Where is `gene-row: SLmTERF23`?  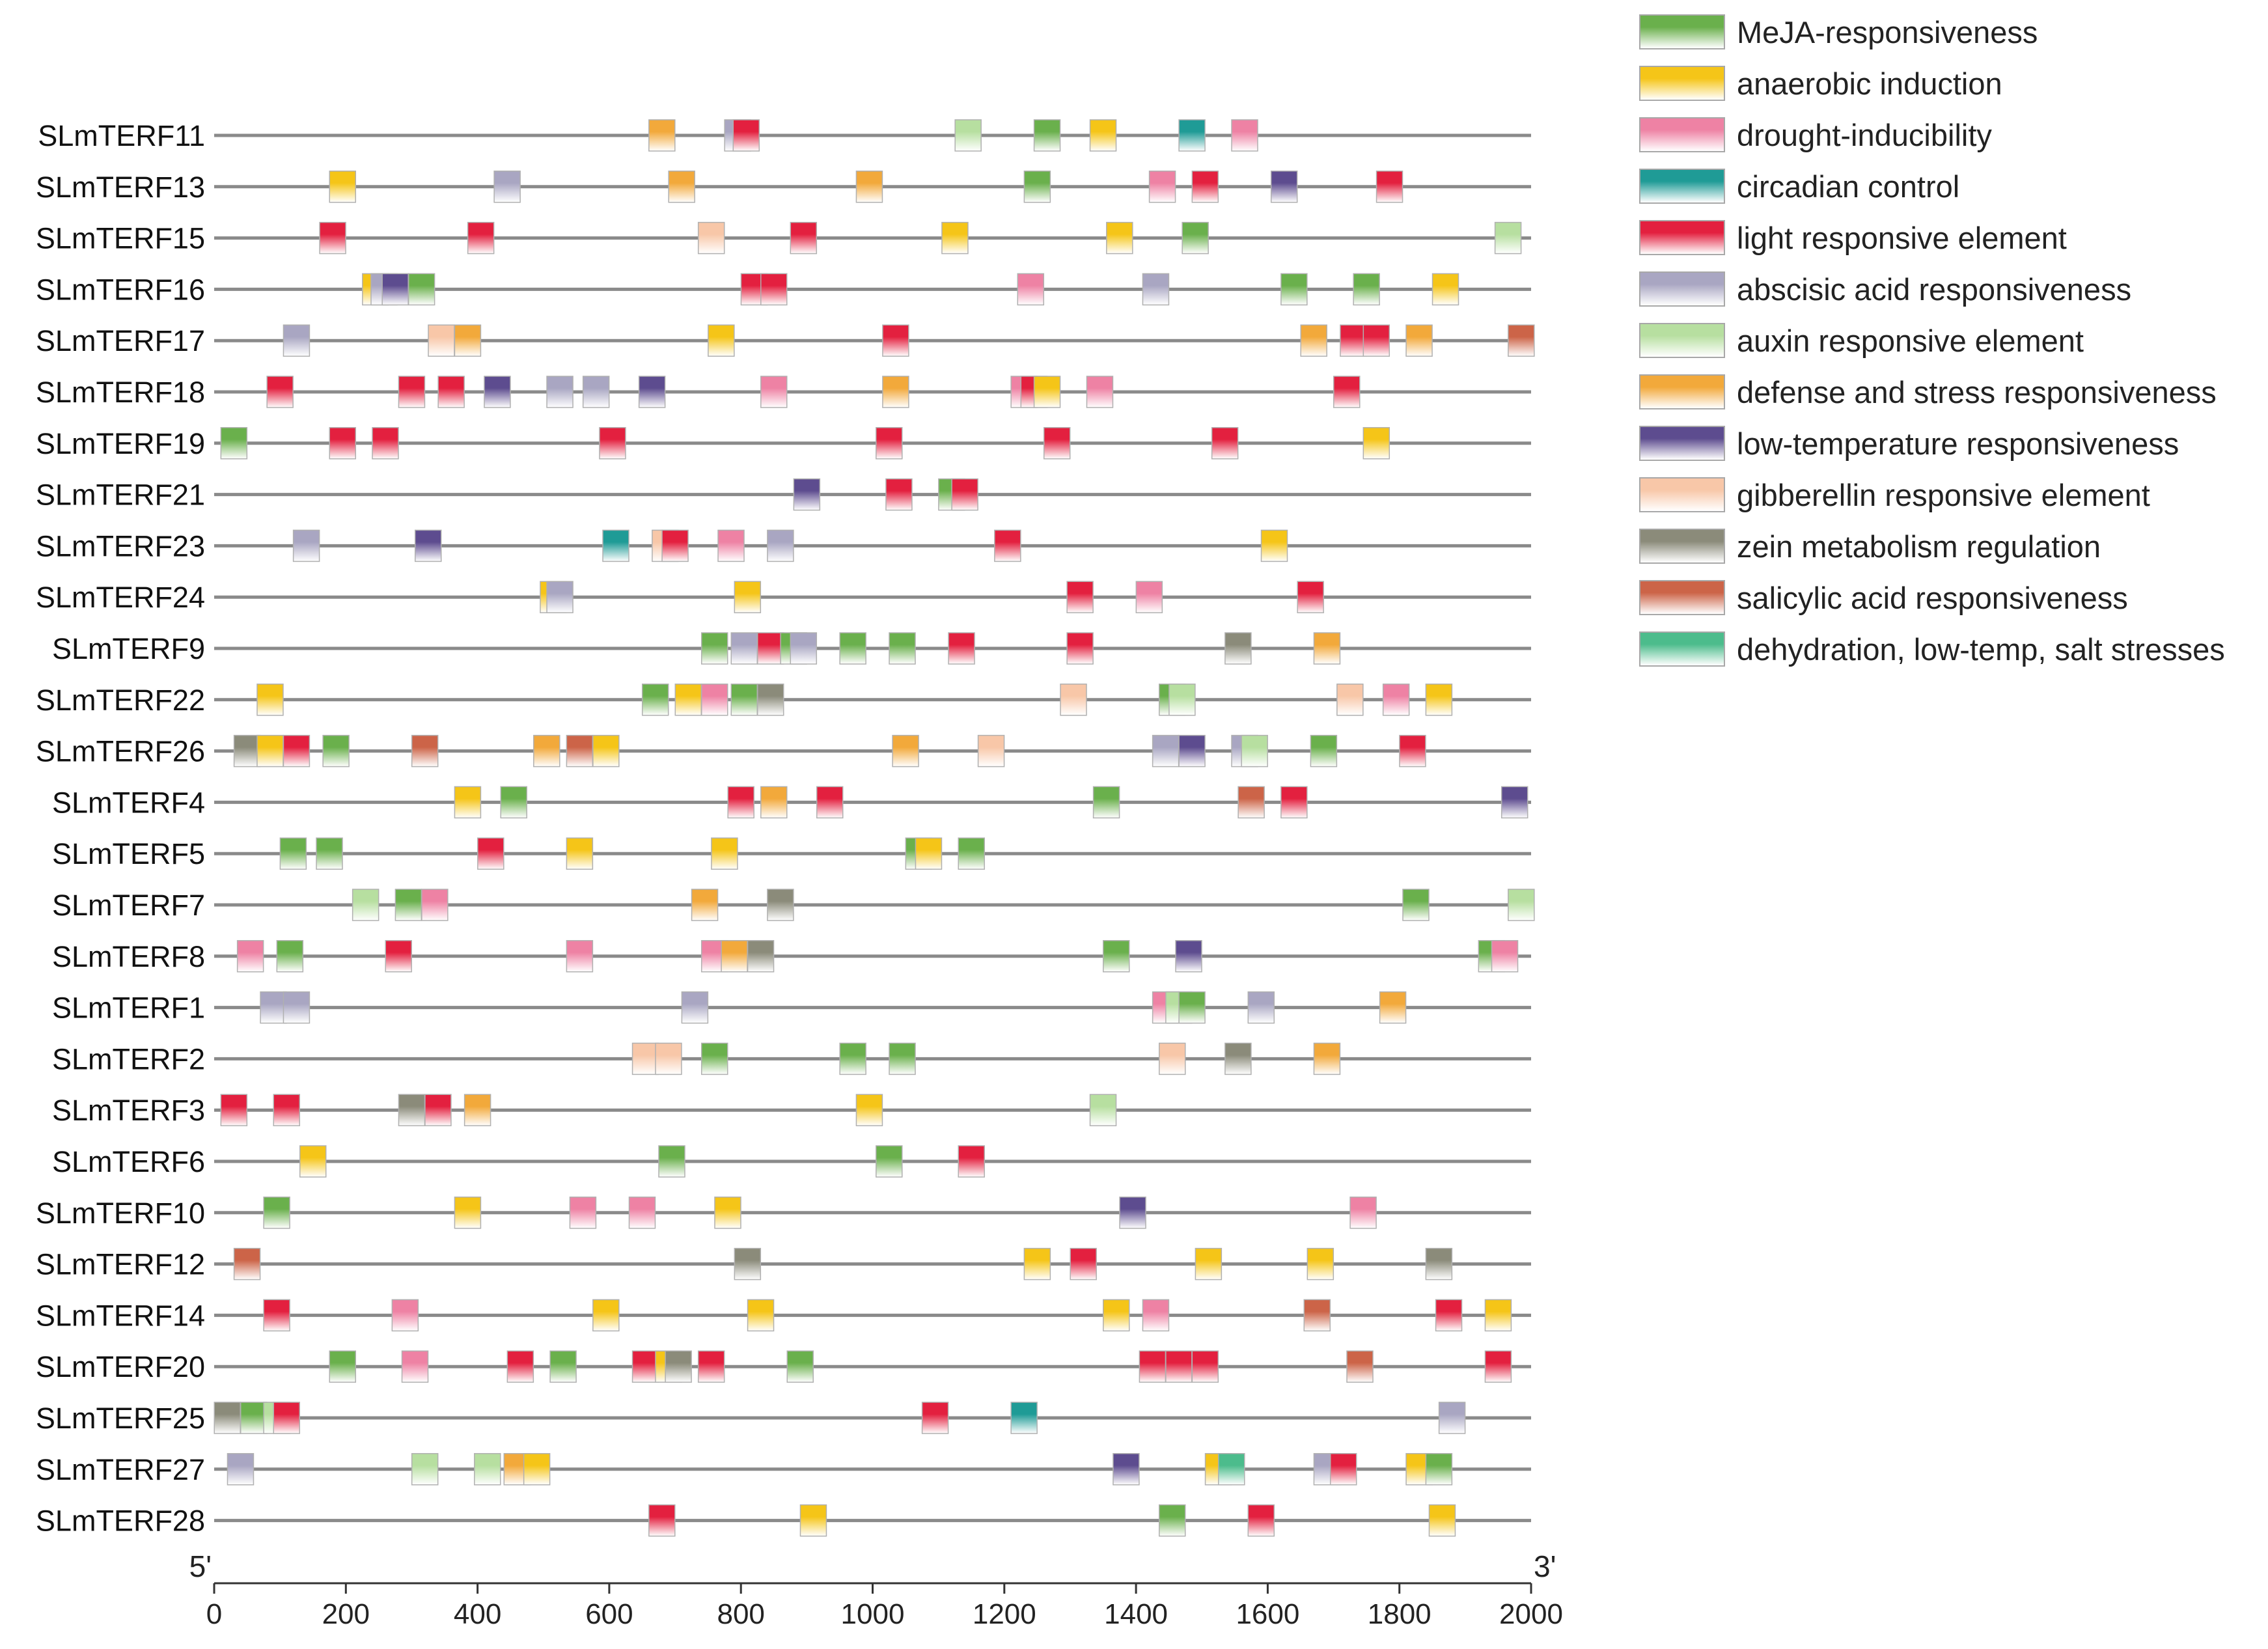
gene-row: SLmTERF23 is located at coordinates (783, 545).